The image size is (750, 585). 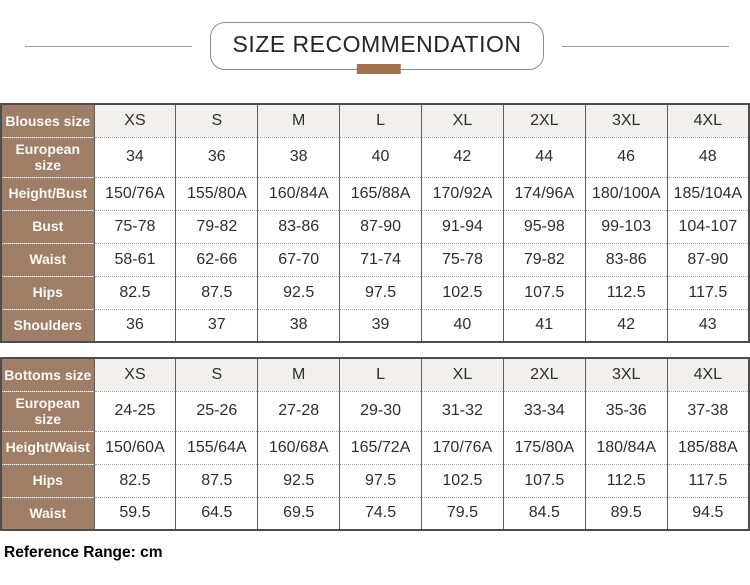 I want to click on table-row: Waist 59.5 64.5 69.5 74.5 79.5 84.5 89.5 94.5, so click(x=375, y=513).